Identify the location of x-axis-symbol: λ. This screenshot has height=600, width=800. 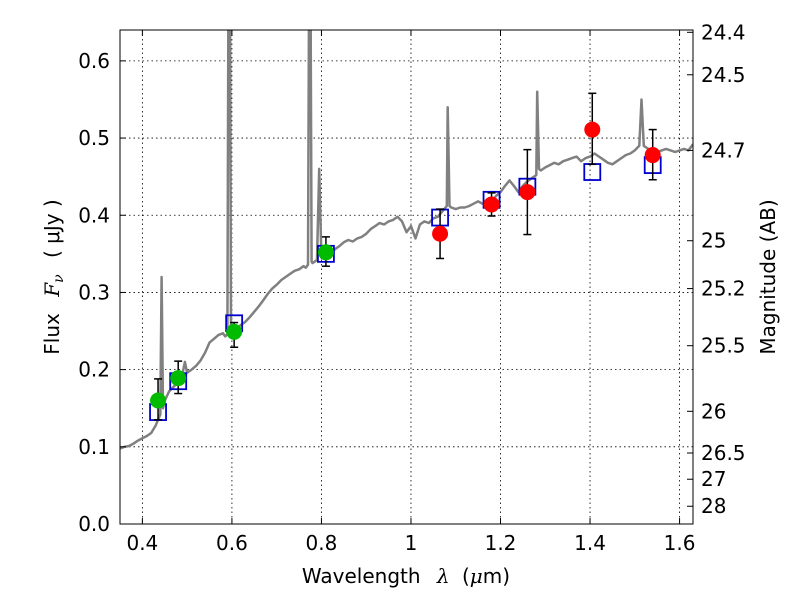
(443, 576).